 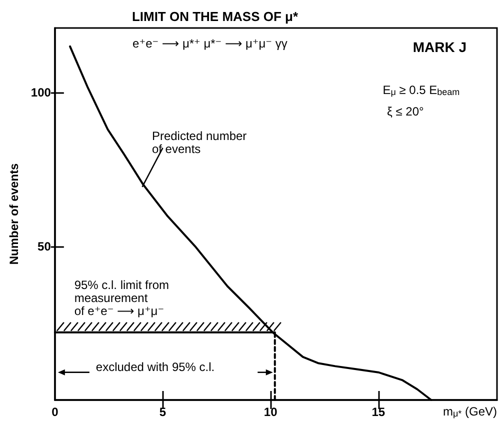 What do you see at coordinates (122, 298) in the screenshot?
I see `annotation: 95% c.l. limit from measurement of e⁺e⁻ ⟶ μ⁺μ⁻` at bounding box center [122, 298].